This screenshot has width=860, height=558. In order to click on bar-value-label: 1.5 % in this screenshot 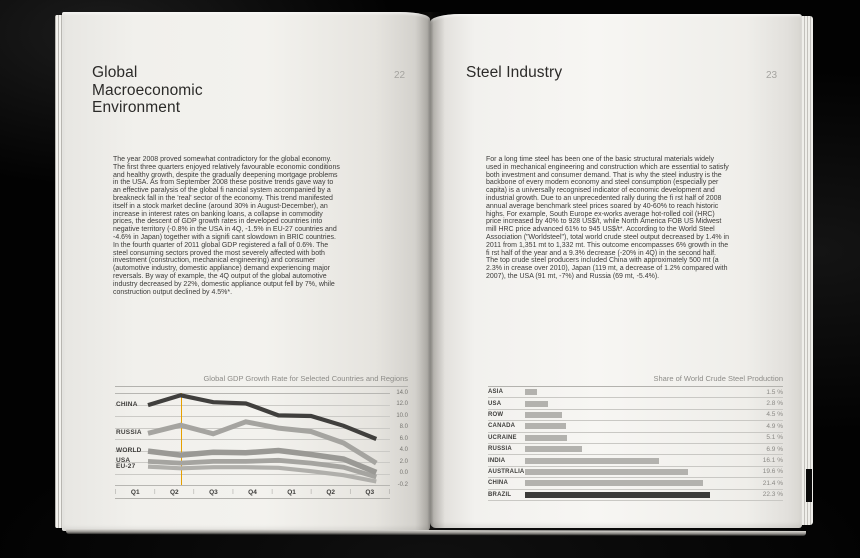, I will do `click(774, 392)`.